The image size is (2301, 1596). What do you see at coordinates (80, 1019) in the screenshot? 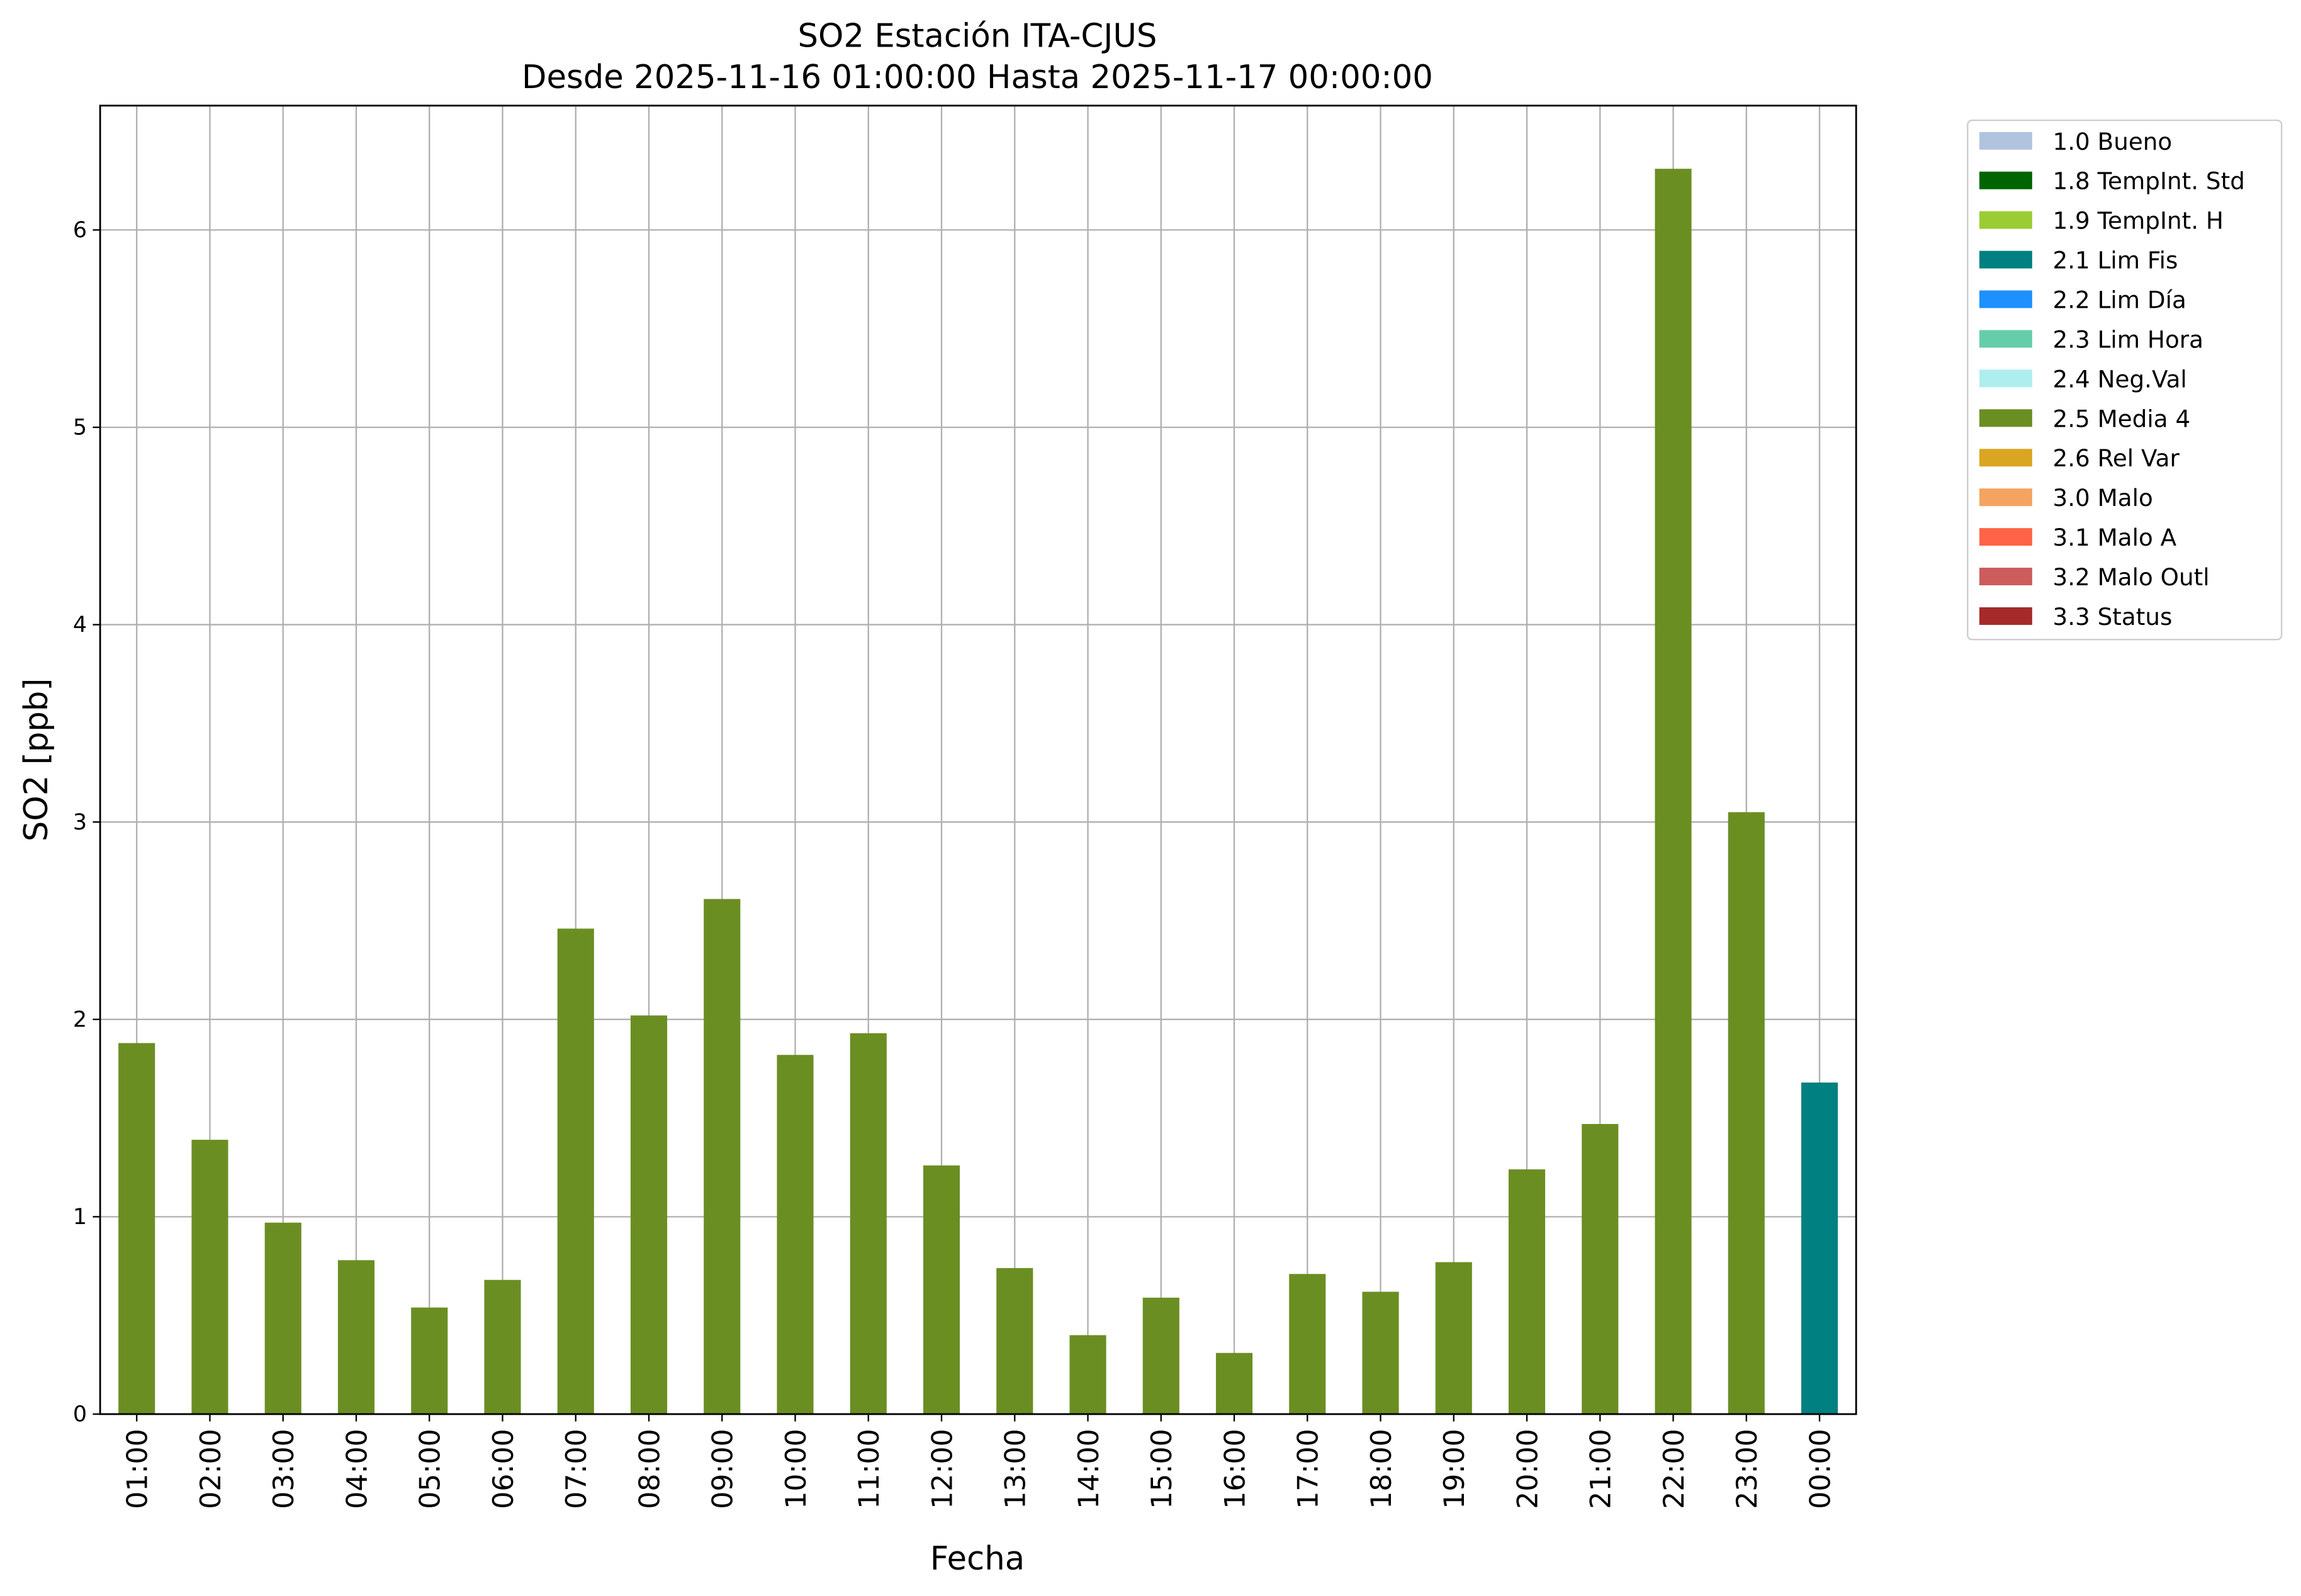
I see `y-tick-label: 2` at bounding box center [80, 1019].